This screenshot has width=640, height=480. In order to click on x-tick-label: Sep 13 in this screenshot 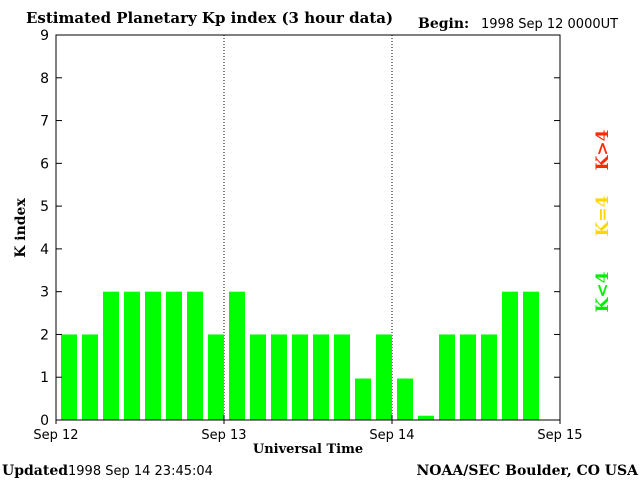, I will do `click(223, 435)`.